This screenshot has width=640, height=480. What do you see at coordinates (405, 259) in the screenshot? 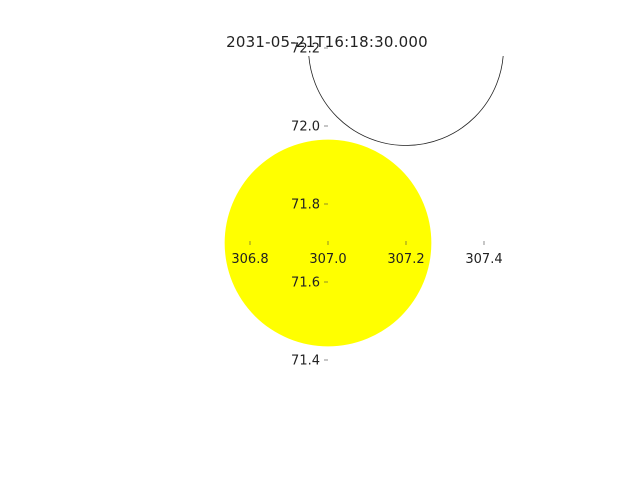
I see `x-tick-label: 307.2` at bounding box center [405, 259].